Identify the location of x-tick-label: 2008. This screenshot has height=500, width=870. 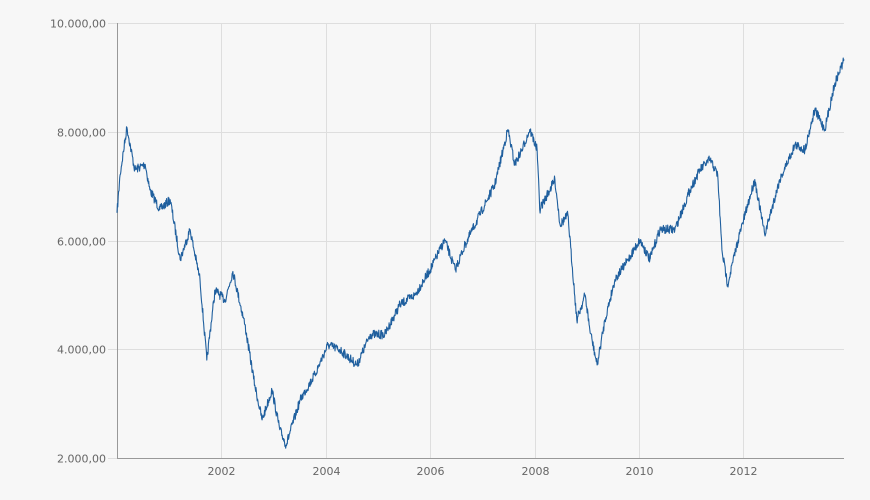
(536, 471).